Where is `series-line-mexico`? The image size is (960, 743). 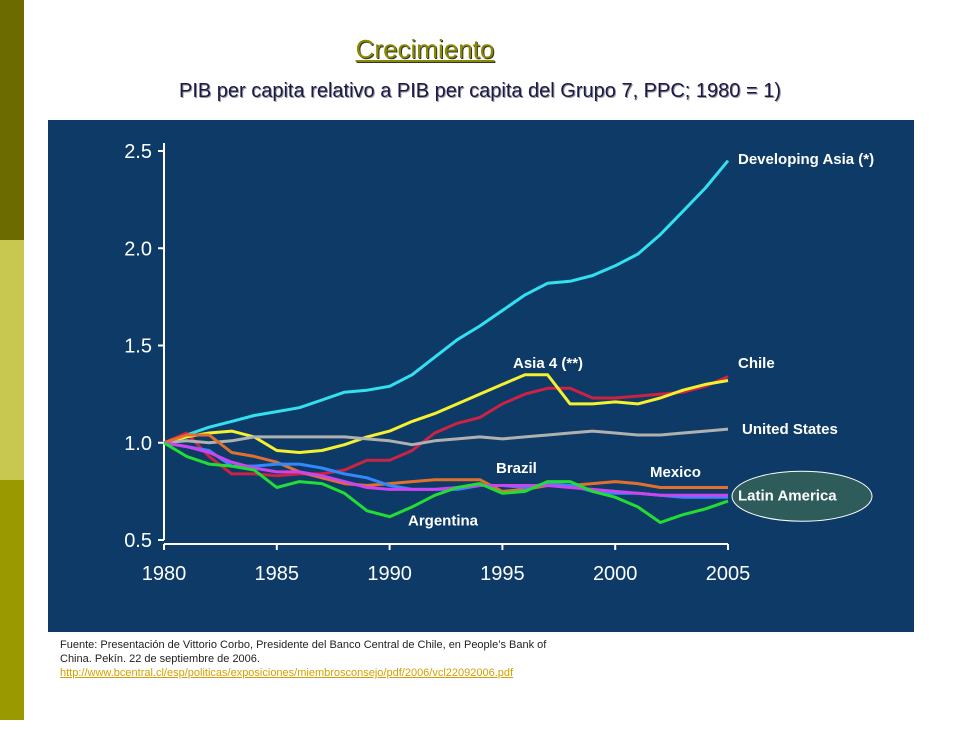 series-line-mexico is located at coordinates (445, 463).